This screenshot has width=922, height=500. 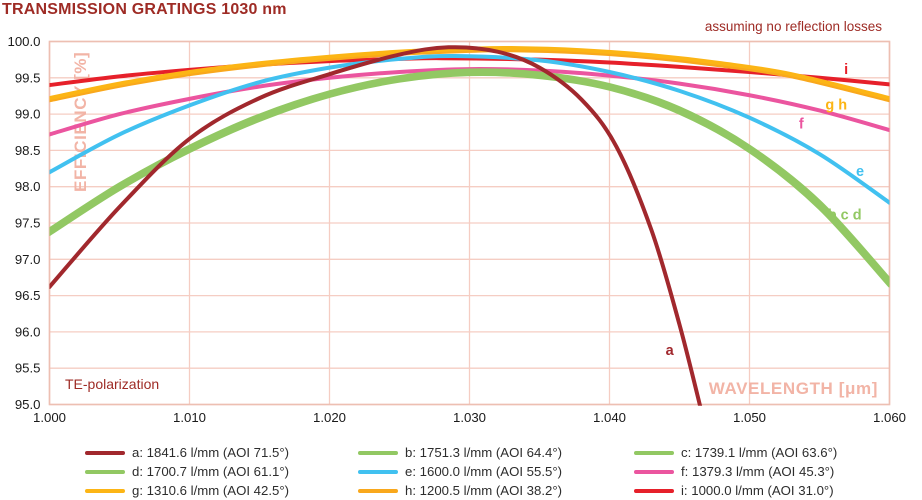 I want to click on x-tick-label-1.030: 1.030, so click(x=469, y=417).